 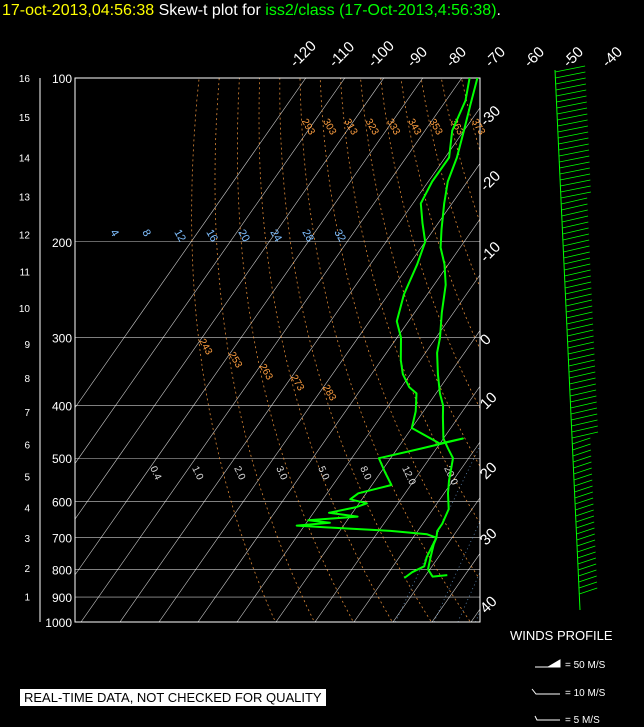 I want to click on title-date: 17-oct-2013,04:56:38, so click(x=78, y=10).